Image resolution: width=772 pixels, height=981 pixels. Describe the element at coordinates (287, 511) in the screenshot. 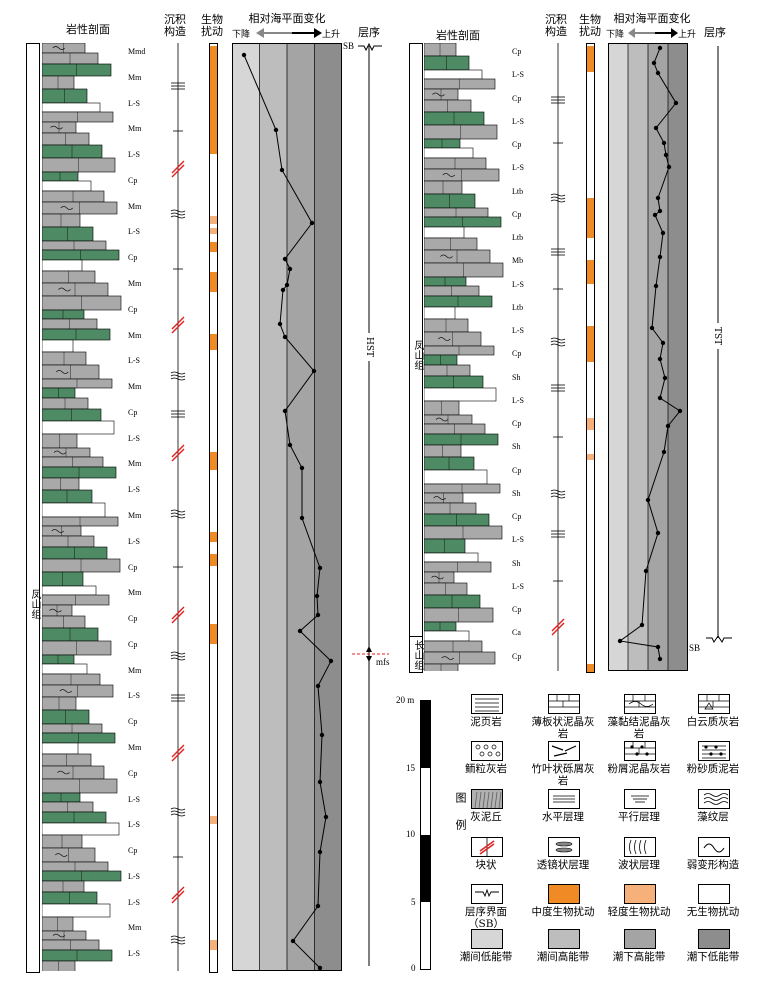

I see `sea-level-line` at that location.